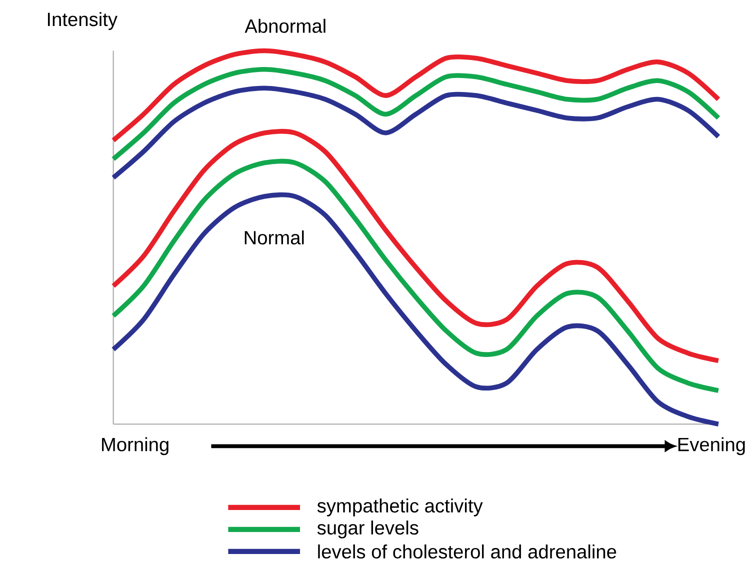  What do you see at coordinates (135, 446) in the screenshot?
I see `text: Morning` at bounding box center [135, 446].